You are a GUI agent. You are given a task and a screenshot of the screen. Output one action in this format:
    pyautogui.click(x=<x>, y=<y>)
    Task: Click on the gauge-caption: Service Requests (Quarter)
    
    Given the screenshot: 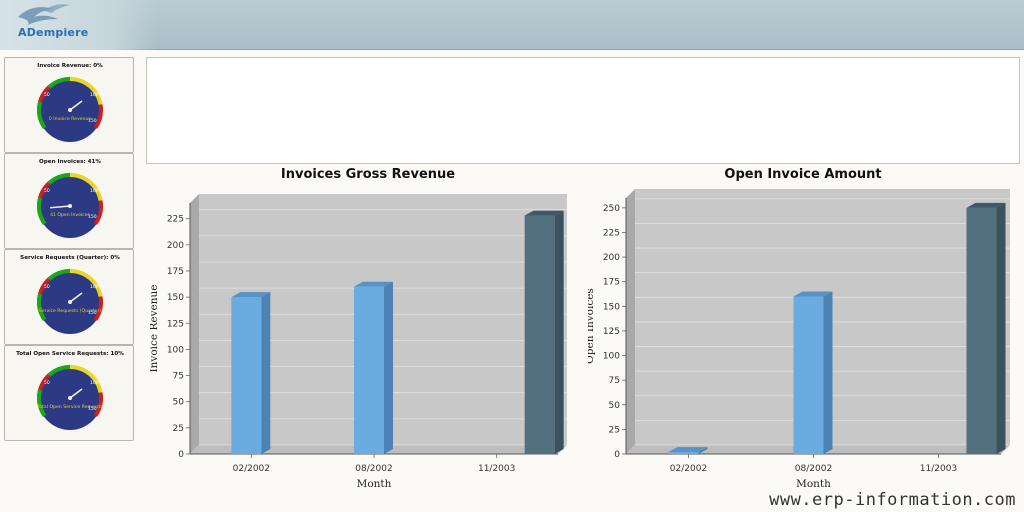 What is the action you would take?
    pyautogui.click(x=70, y=311)
    